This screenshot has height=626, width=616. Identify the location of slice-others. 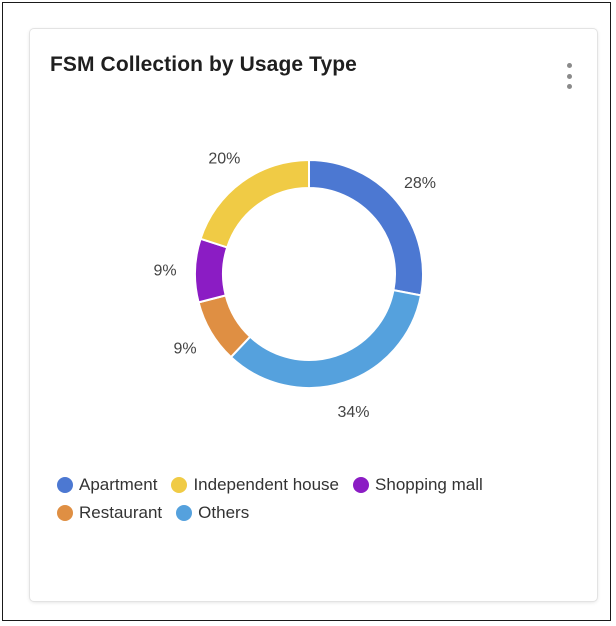
(326, 338).